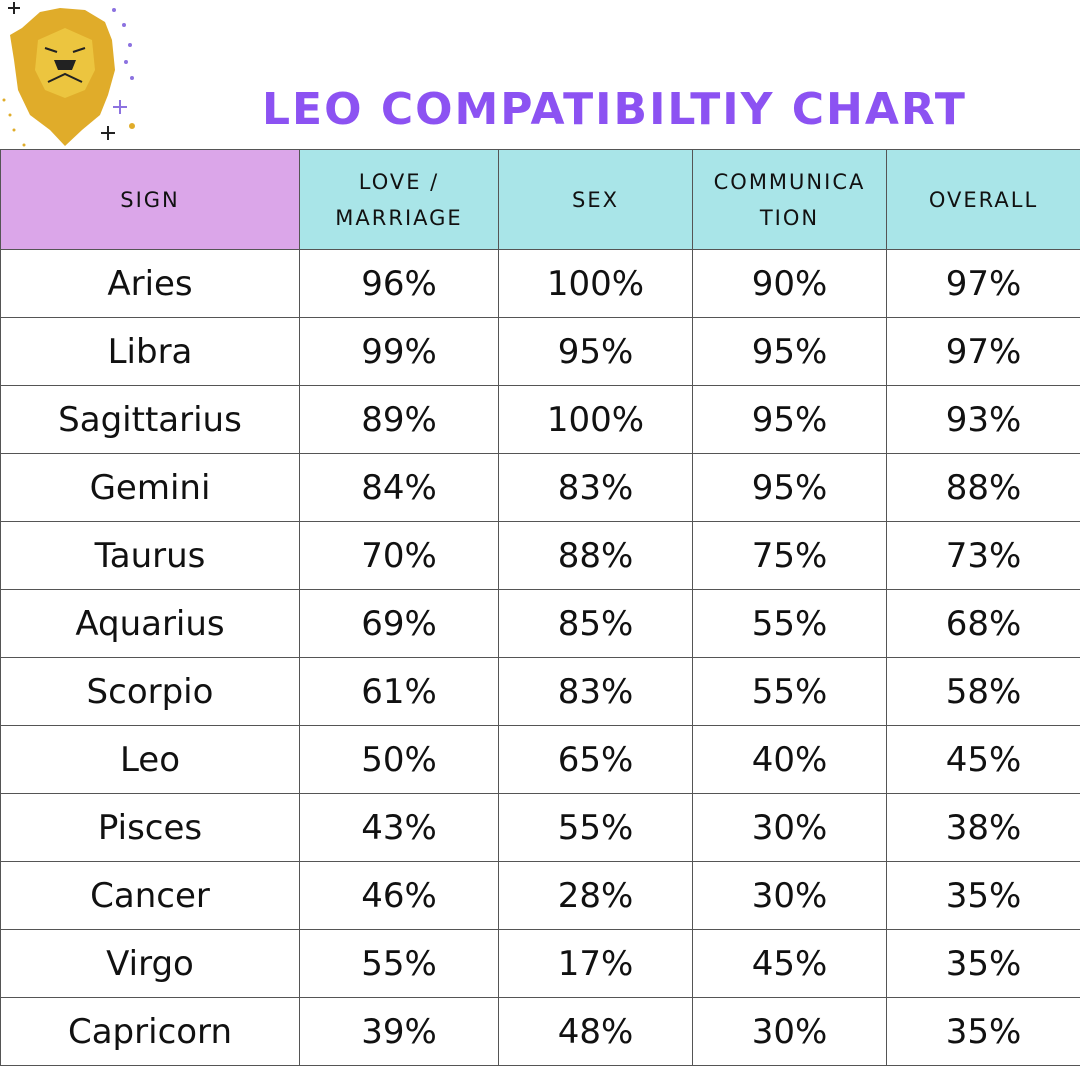  Describe the element at coordinates (399, 283) in the screenshot. I see `percent-cell: 96%` at that location.